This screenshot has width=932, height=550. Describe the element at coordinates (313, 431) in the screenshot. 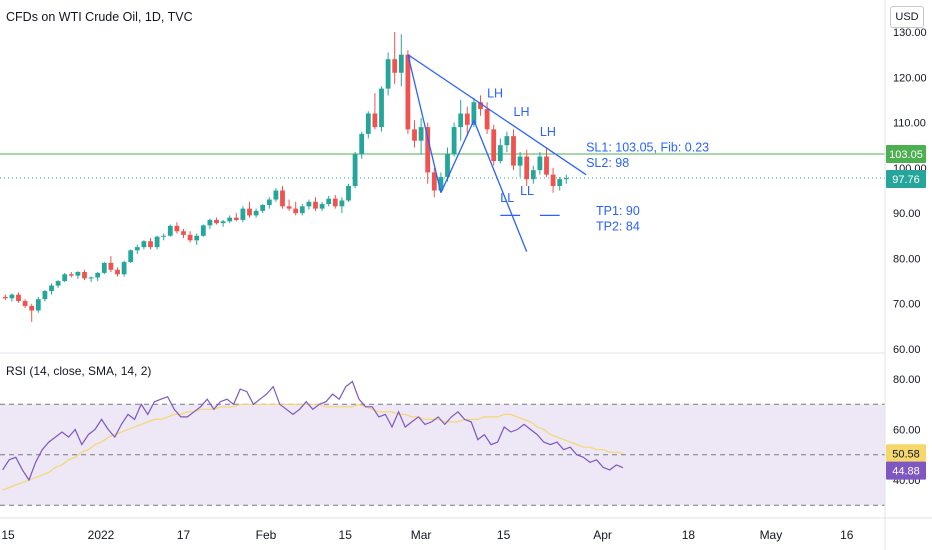

I see `rsi-line` at that location.